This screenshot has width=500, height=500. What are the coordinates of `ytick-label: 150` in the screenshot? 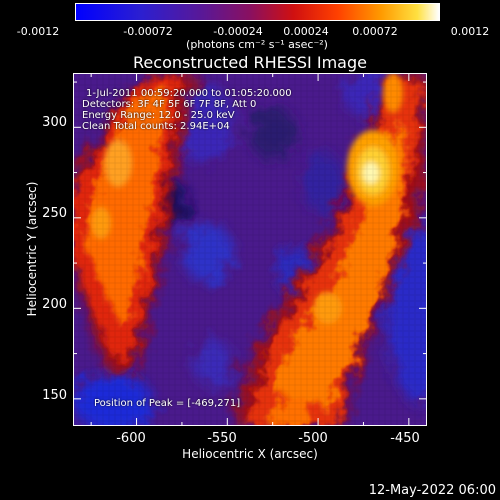 It's located at (54, 395).